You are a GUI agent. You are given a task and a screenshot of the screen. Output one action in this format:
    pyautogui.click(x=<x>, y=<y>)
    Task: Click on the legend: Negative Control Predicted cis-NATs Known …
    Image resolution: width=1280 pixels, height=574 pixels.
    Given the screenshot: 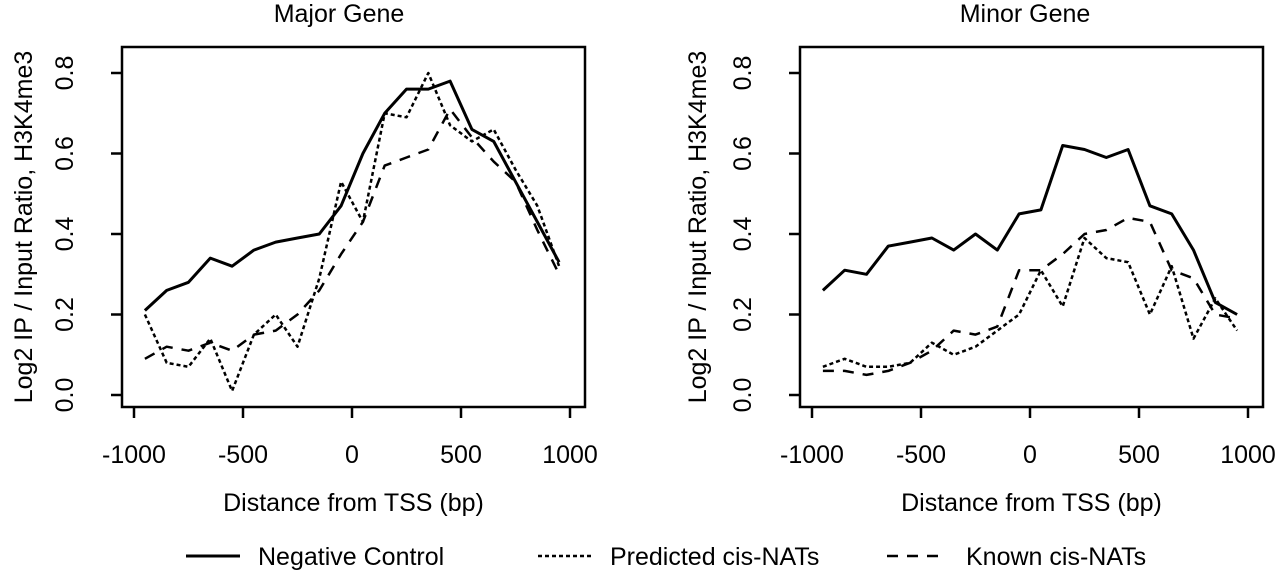 What is the action you would take?
    pyautogui.click(x=666, y=557)
    